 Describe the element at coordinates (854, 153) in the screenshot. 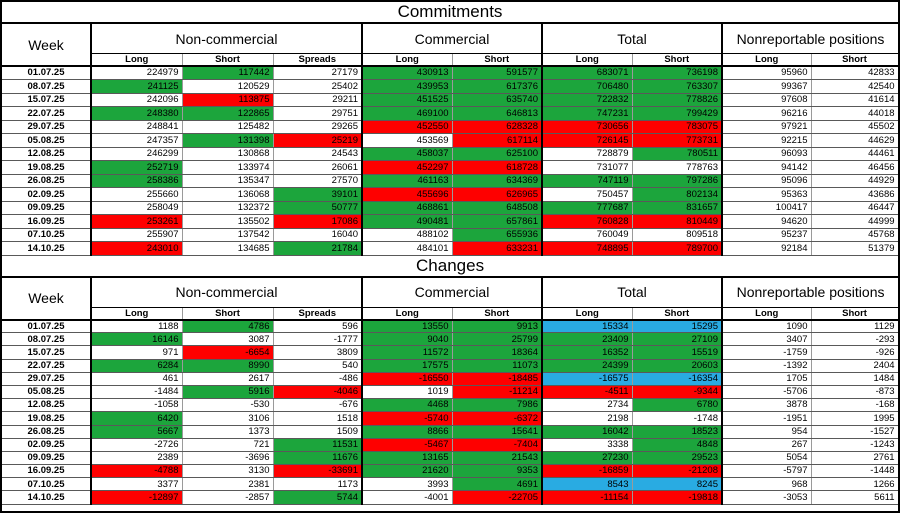

I see `value-cell: 44461` at that location.